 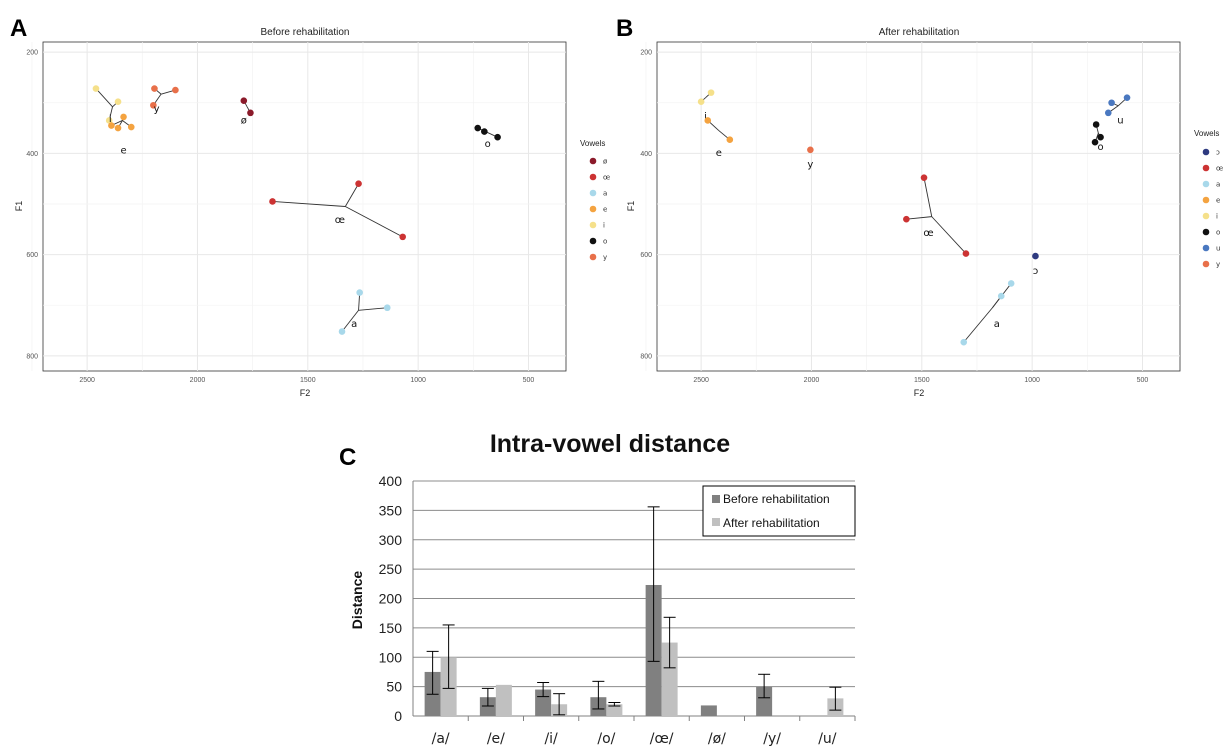 What do you see at coordinates (593, 241) in the screenshot?
I see `panel-a-legend-key-o` at bounding box center [593, 241].